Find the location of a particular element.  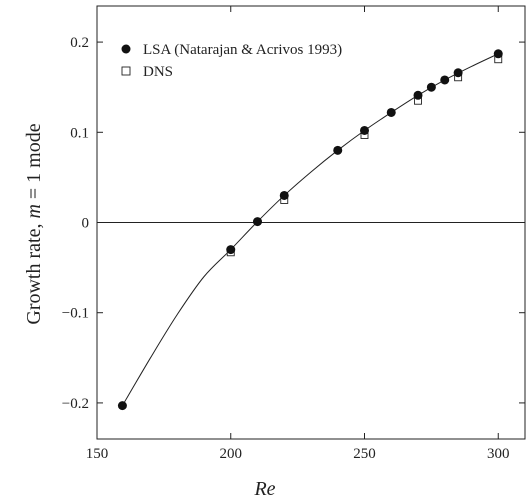

y-tick-label: −0.1 is located at coordinates (75, 314).